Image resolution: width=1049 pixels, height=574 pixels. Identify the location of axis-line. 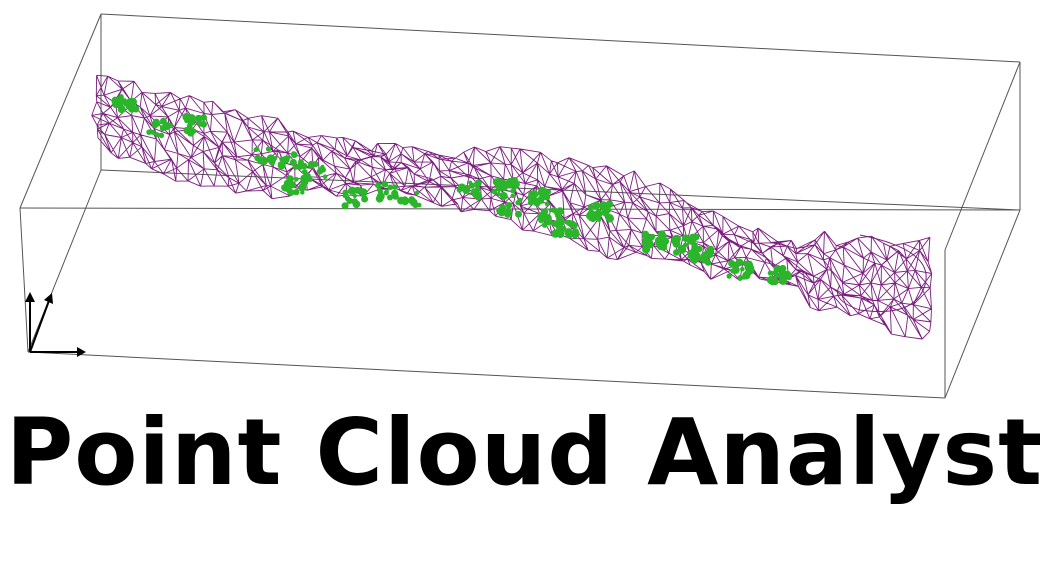
(40, 325).